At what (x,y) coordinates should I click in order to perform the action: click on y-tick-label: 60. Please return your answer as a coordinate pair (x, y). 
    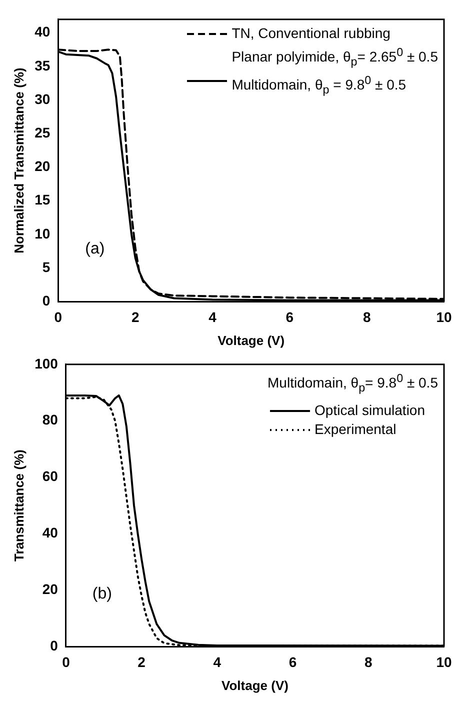
    Looking at the image, I should click on (50, 476).